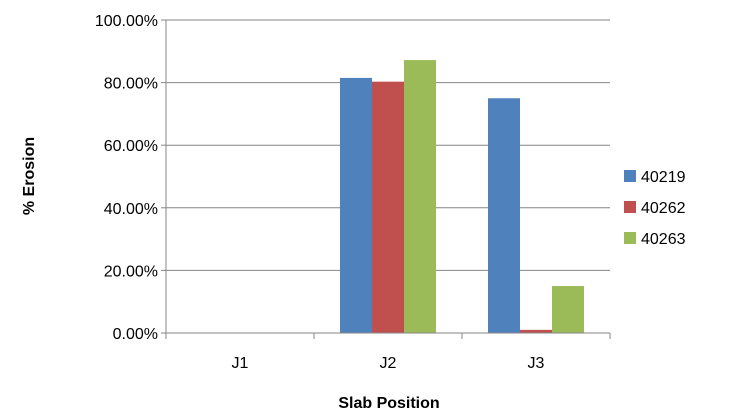 The width and height of the screenshot is (743, 419). Describe the element at coordinates (356, 205) in the screenshot. I see `bar-40219-J2` at that location.